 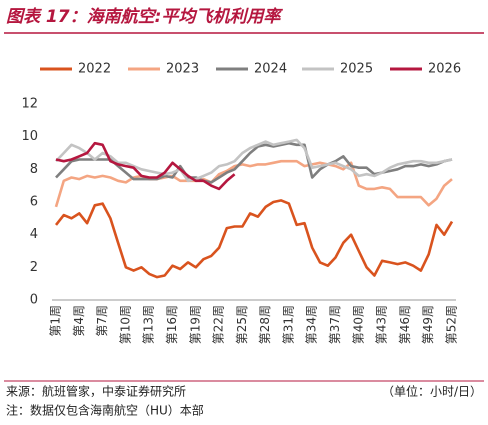 I want to click on legend-label: 2022, so click(x=94, y=69).